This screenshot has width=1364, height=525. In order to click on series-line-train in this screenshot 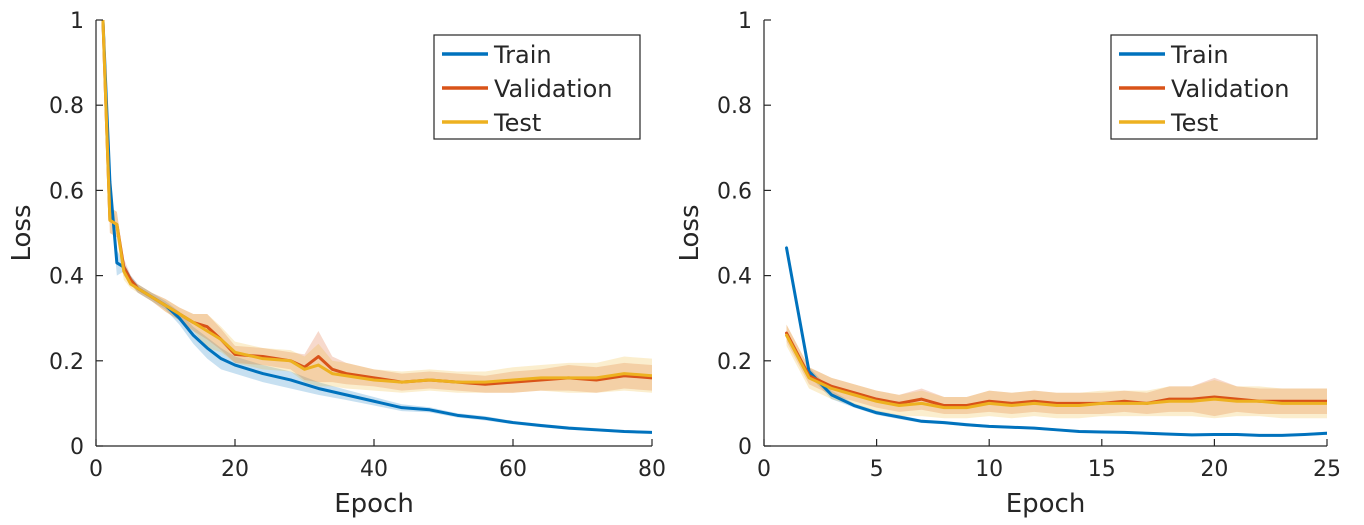, I will do `click(1056, 341)`.